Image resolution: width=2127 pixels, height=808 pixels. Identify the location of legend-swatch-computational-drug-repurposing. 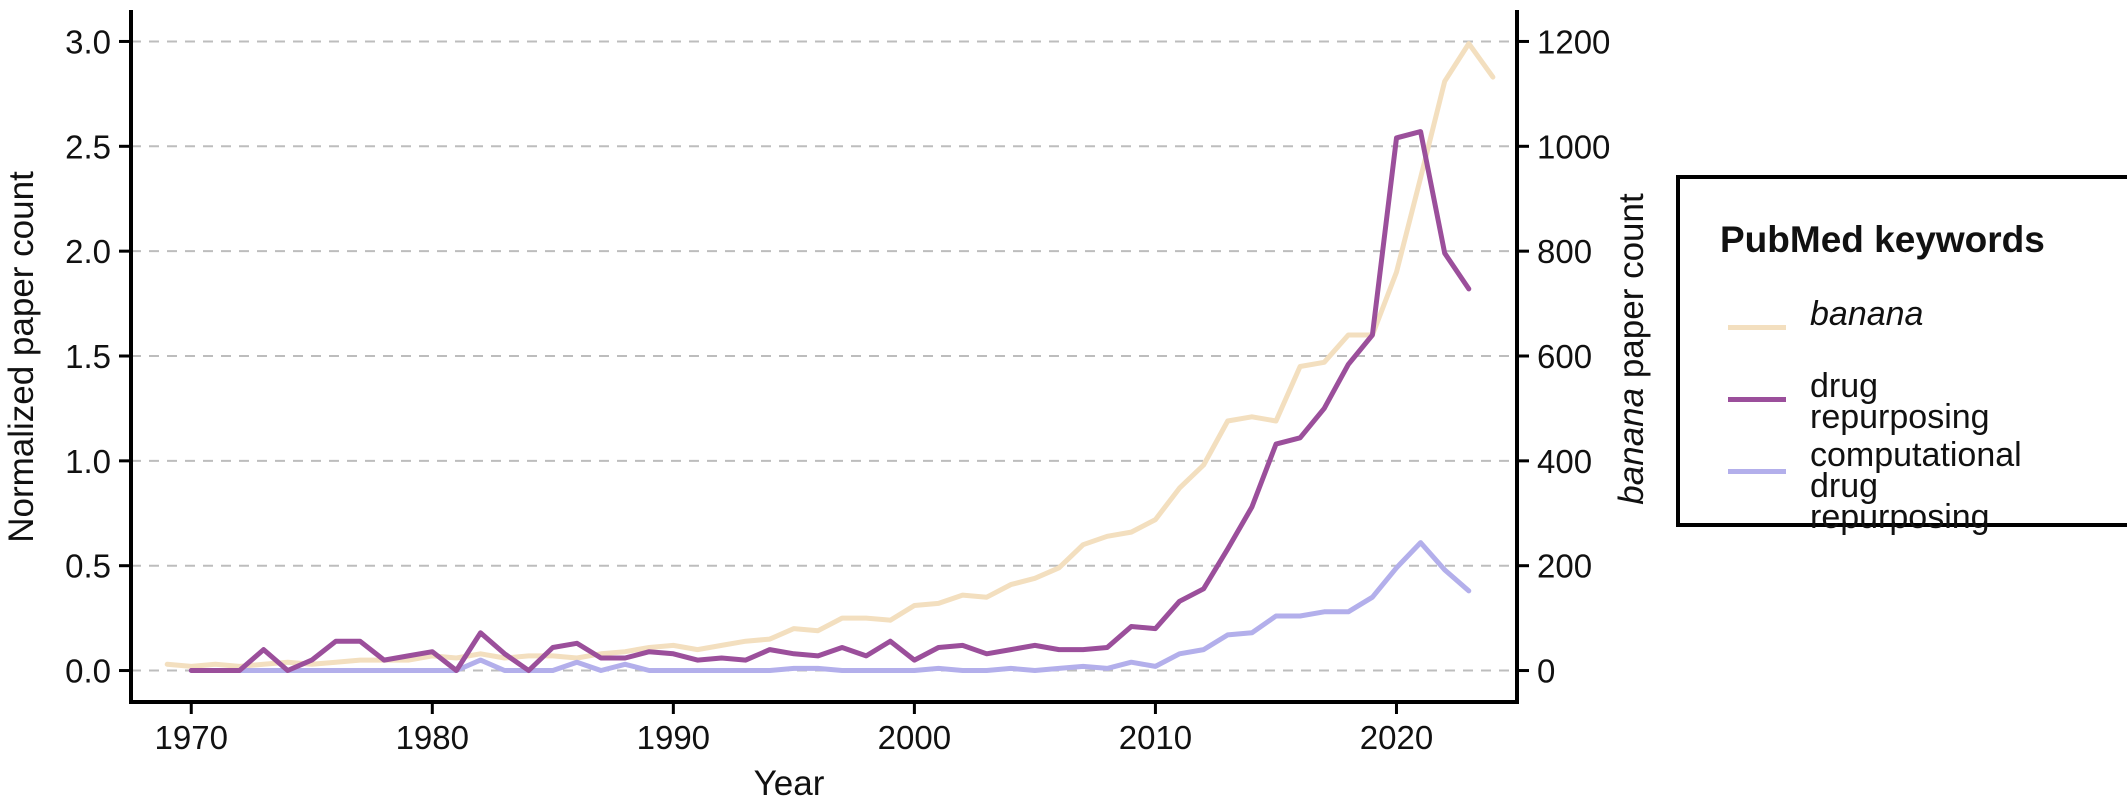
(1757, 471).